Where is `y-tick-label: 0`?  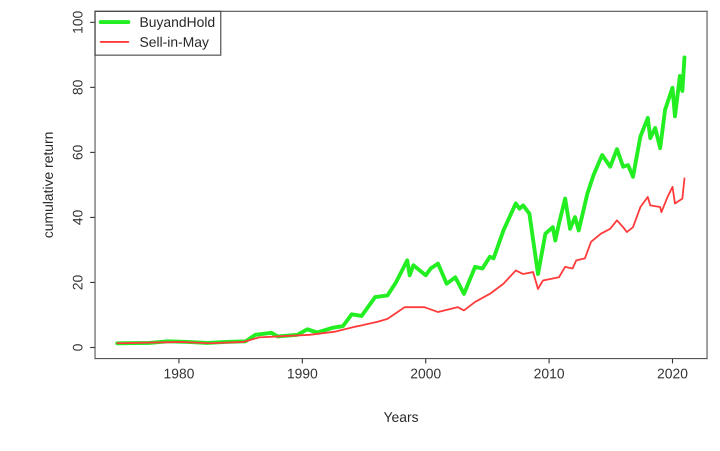
y-tick-label: 0 is located at coordinates (77, 347).